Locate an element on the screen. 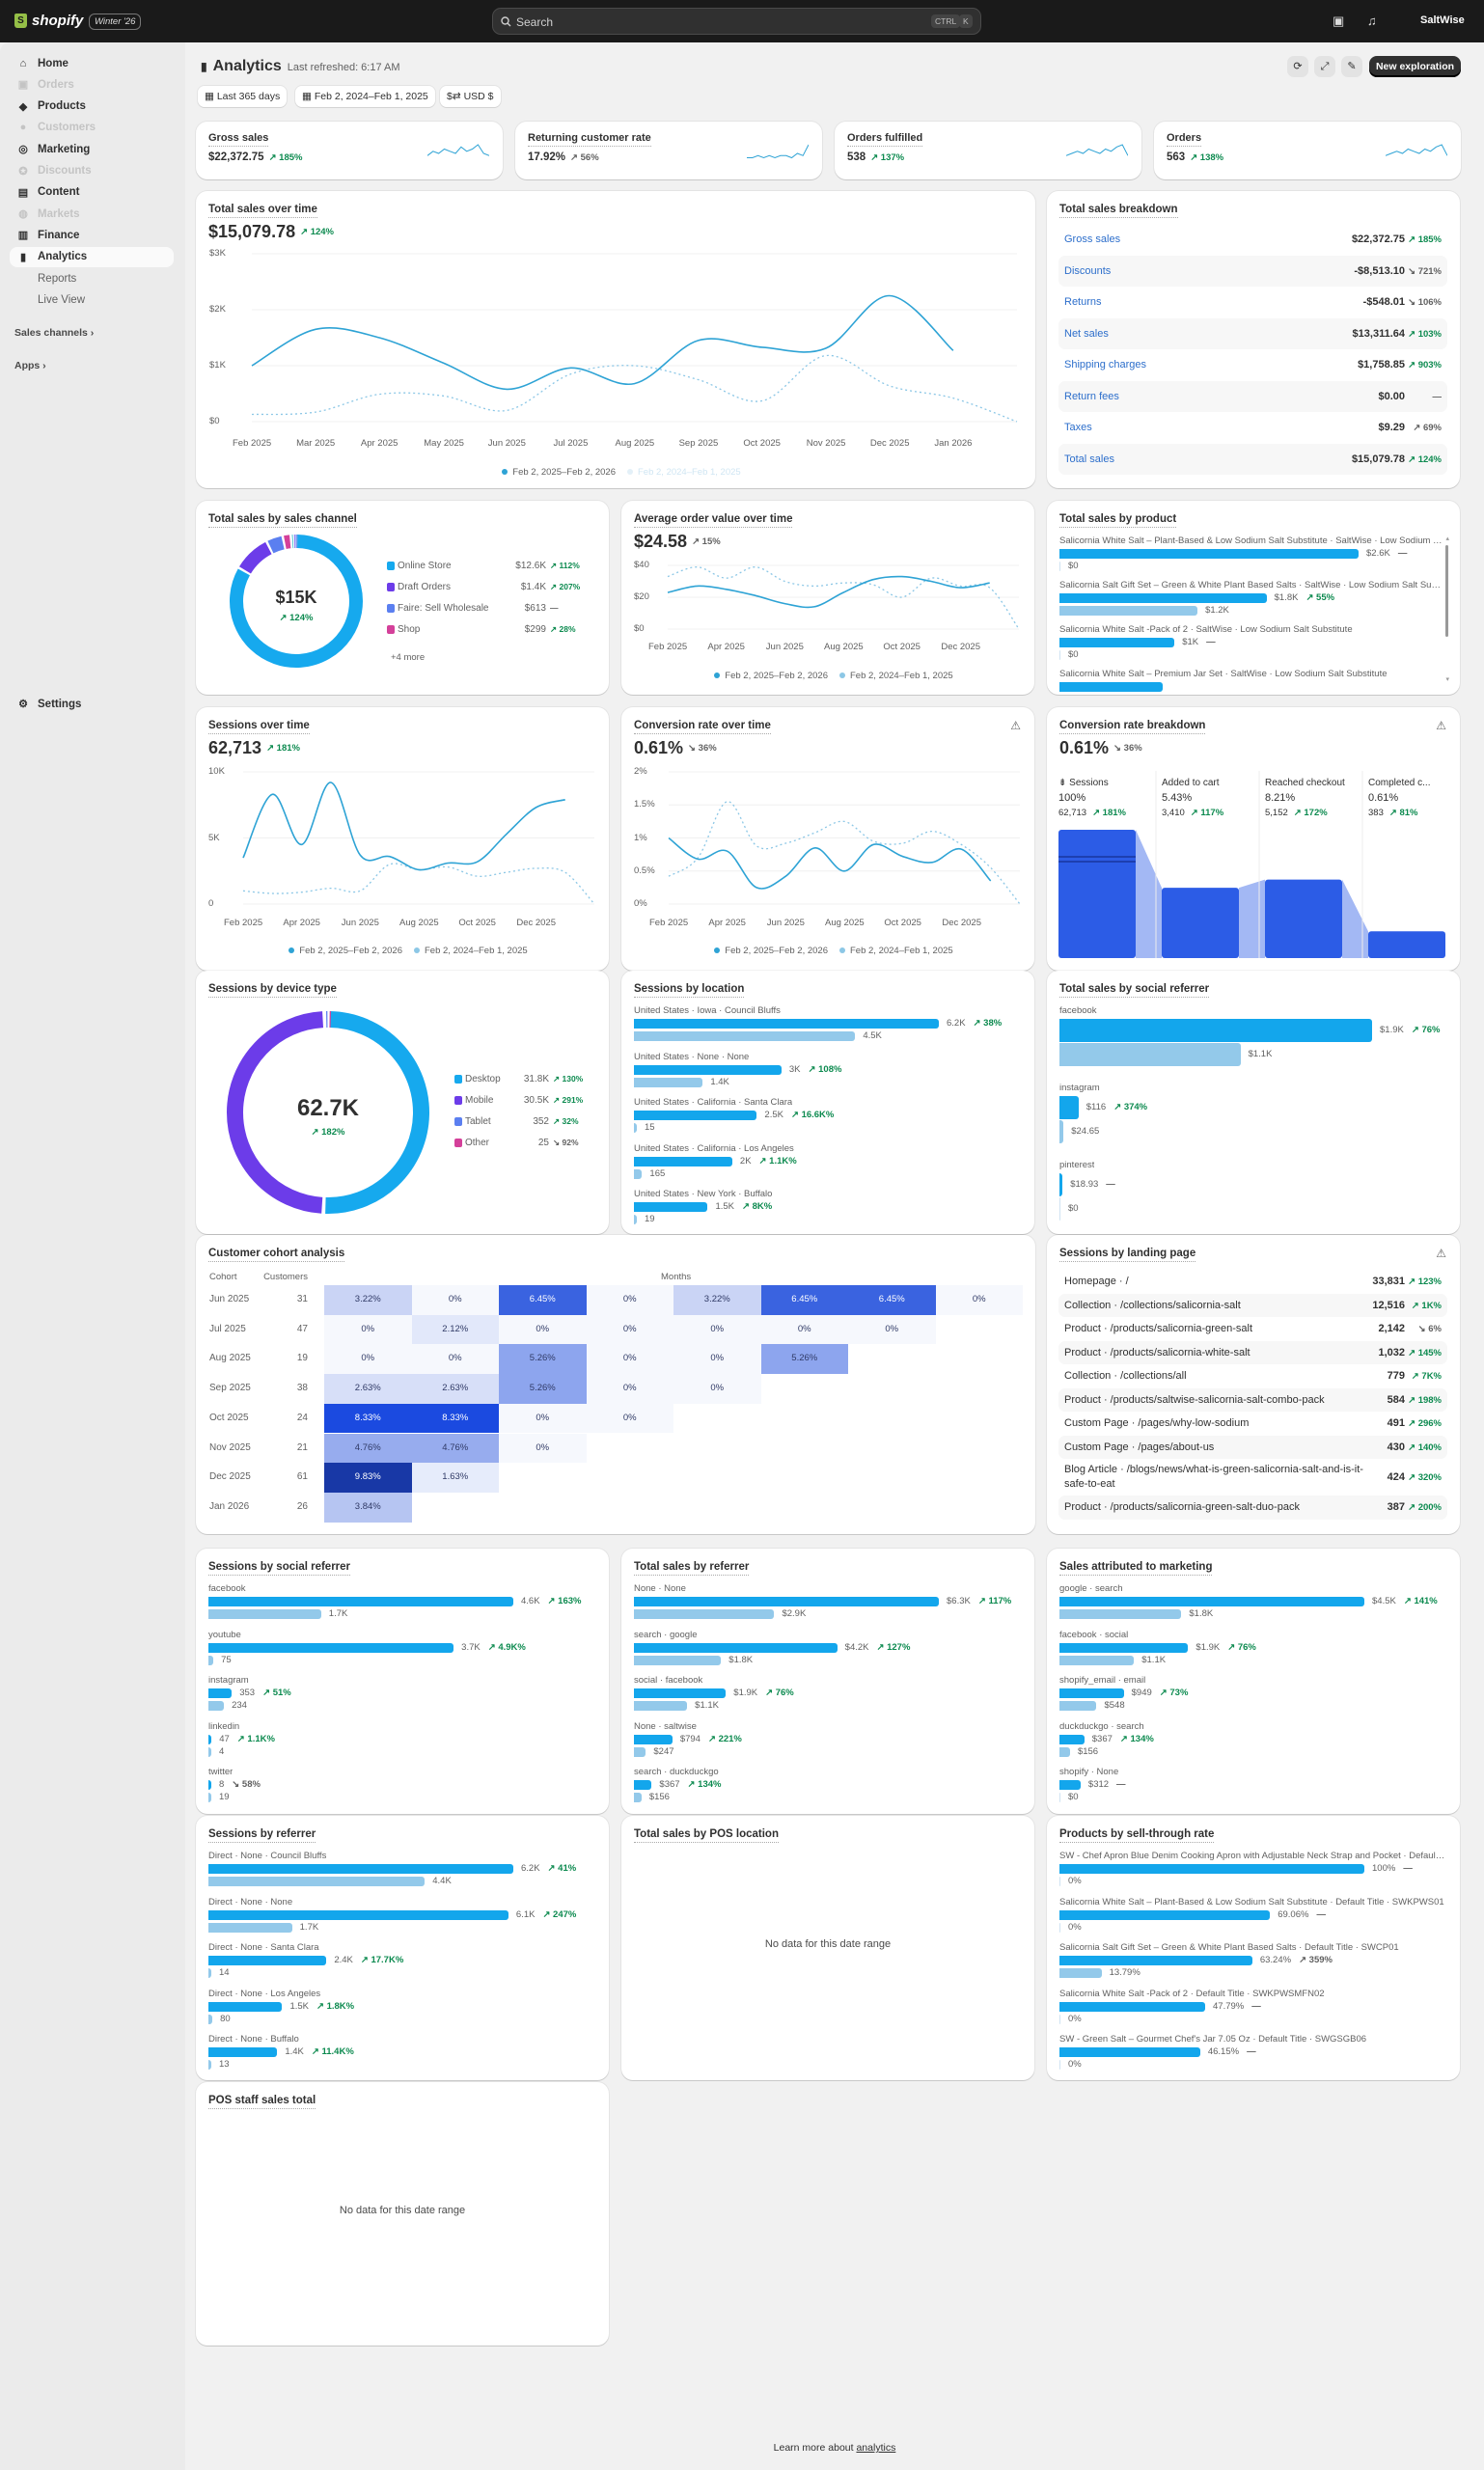  cohort-cell: 8.33% is located at coordinates (455, 1418).